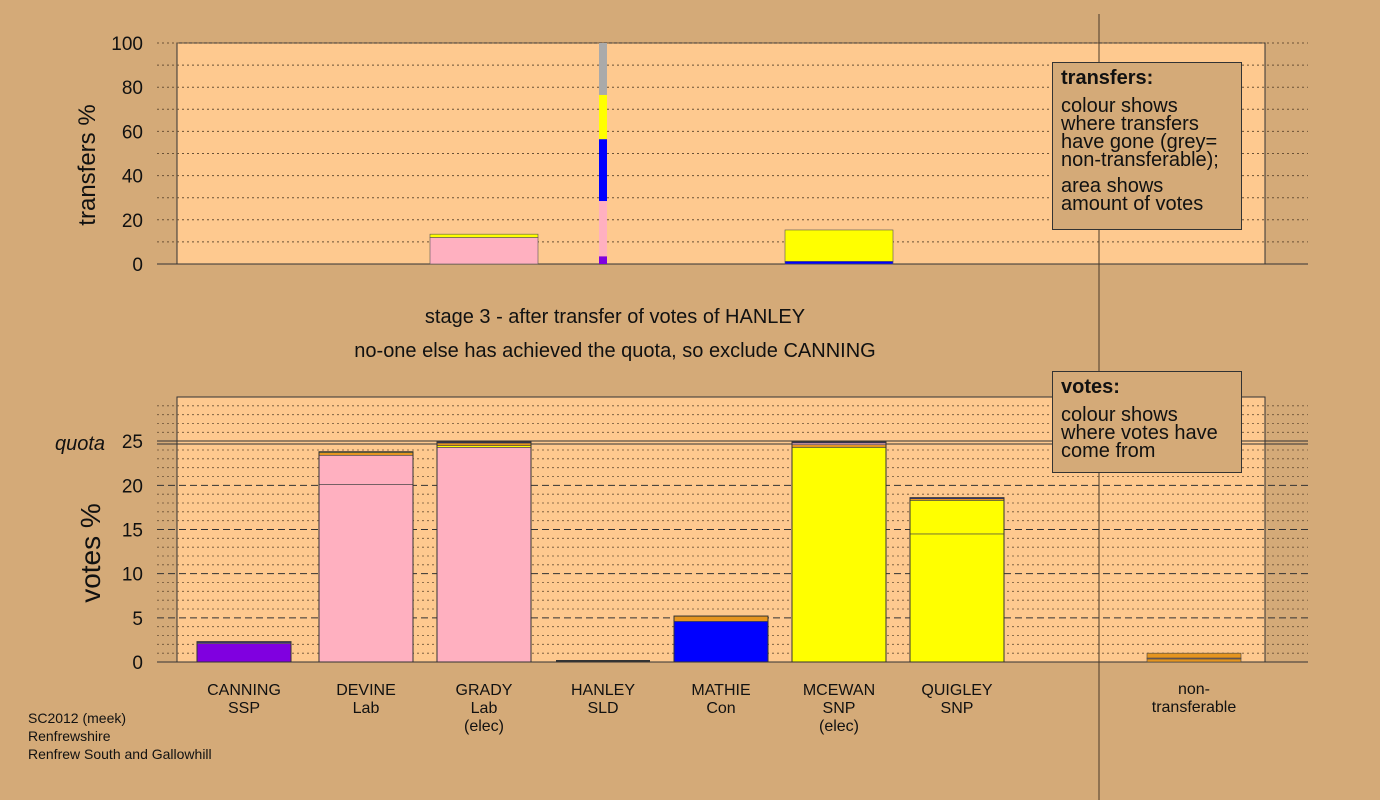 This screenshot has height=800, width=1380. Describe the element at coordinates (132, 221) in the screenshot. I see `transfers-tick-label: 20` at that location.